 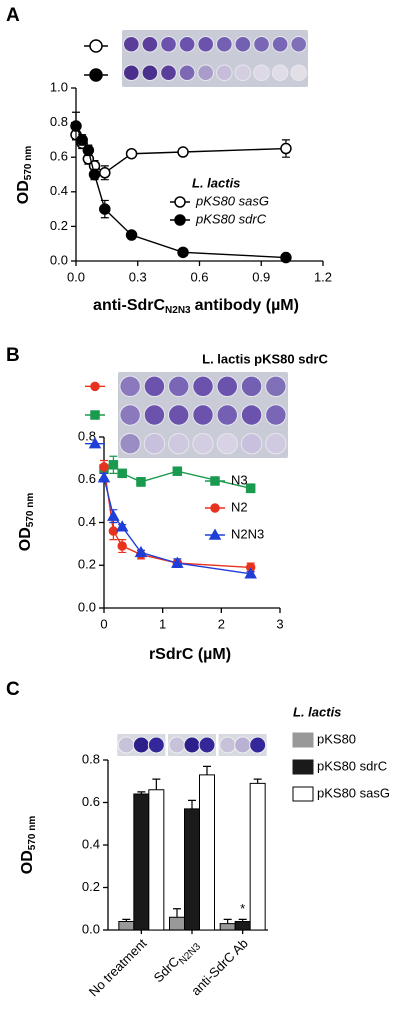 I want to click on x-axis-label-sub: N2N3, so click(x=178, y=310).